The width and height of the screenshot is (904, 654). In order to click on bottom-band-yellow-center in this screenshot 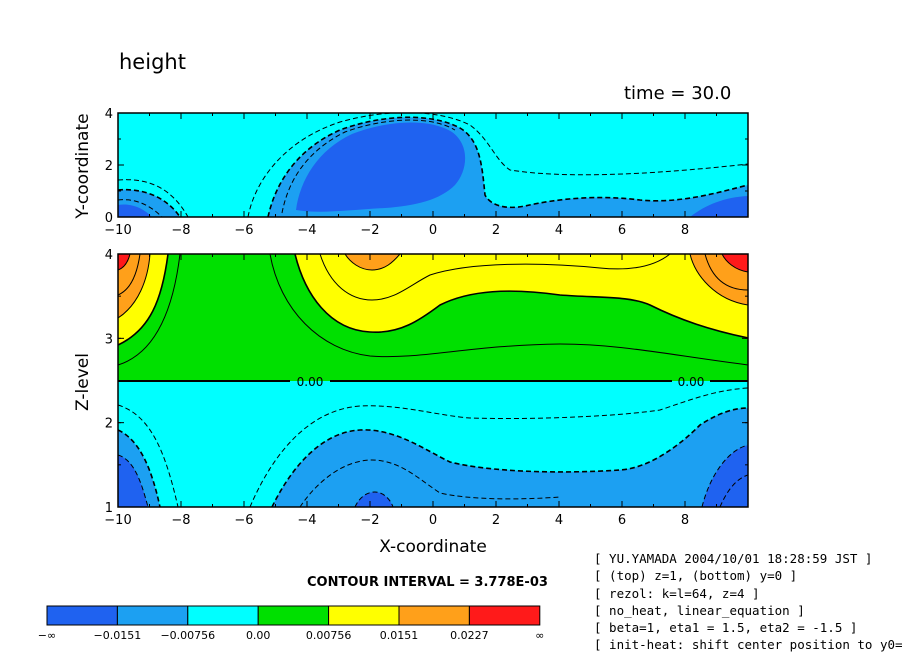, I will do `click(521, 296)`.